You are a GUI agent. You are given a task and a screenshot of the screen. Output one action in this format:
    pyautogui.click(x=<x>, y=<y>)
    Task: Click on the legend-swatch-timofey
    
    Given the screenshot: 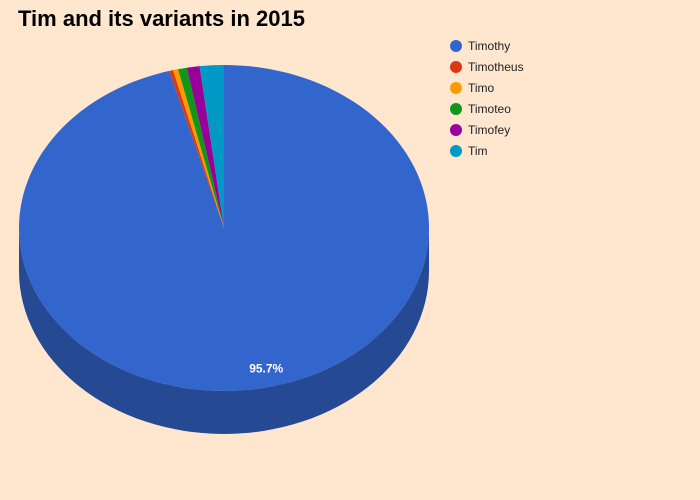 What is the action you would take?
    pyautogui.click(x=456, y=129)
    